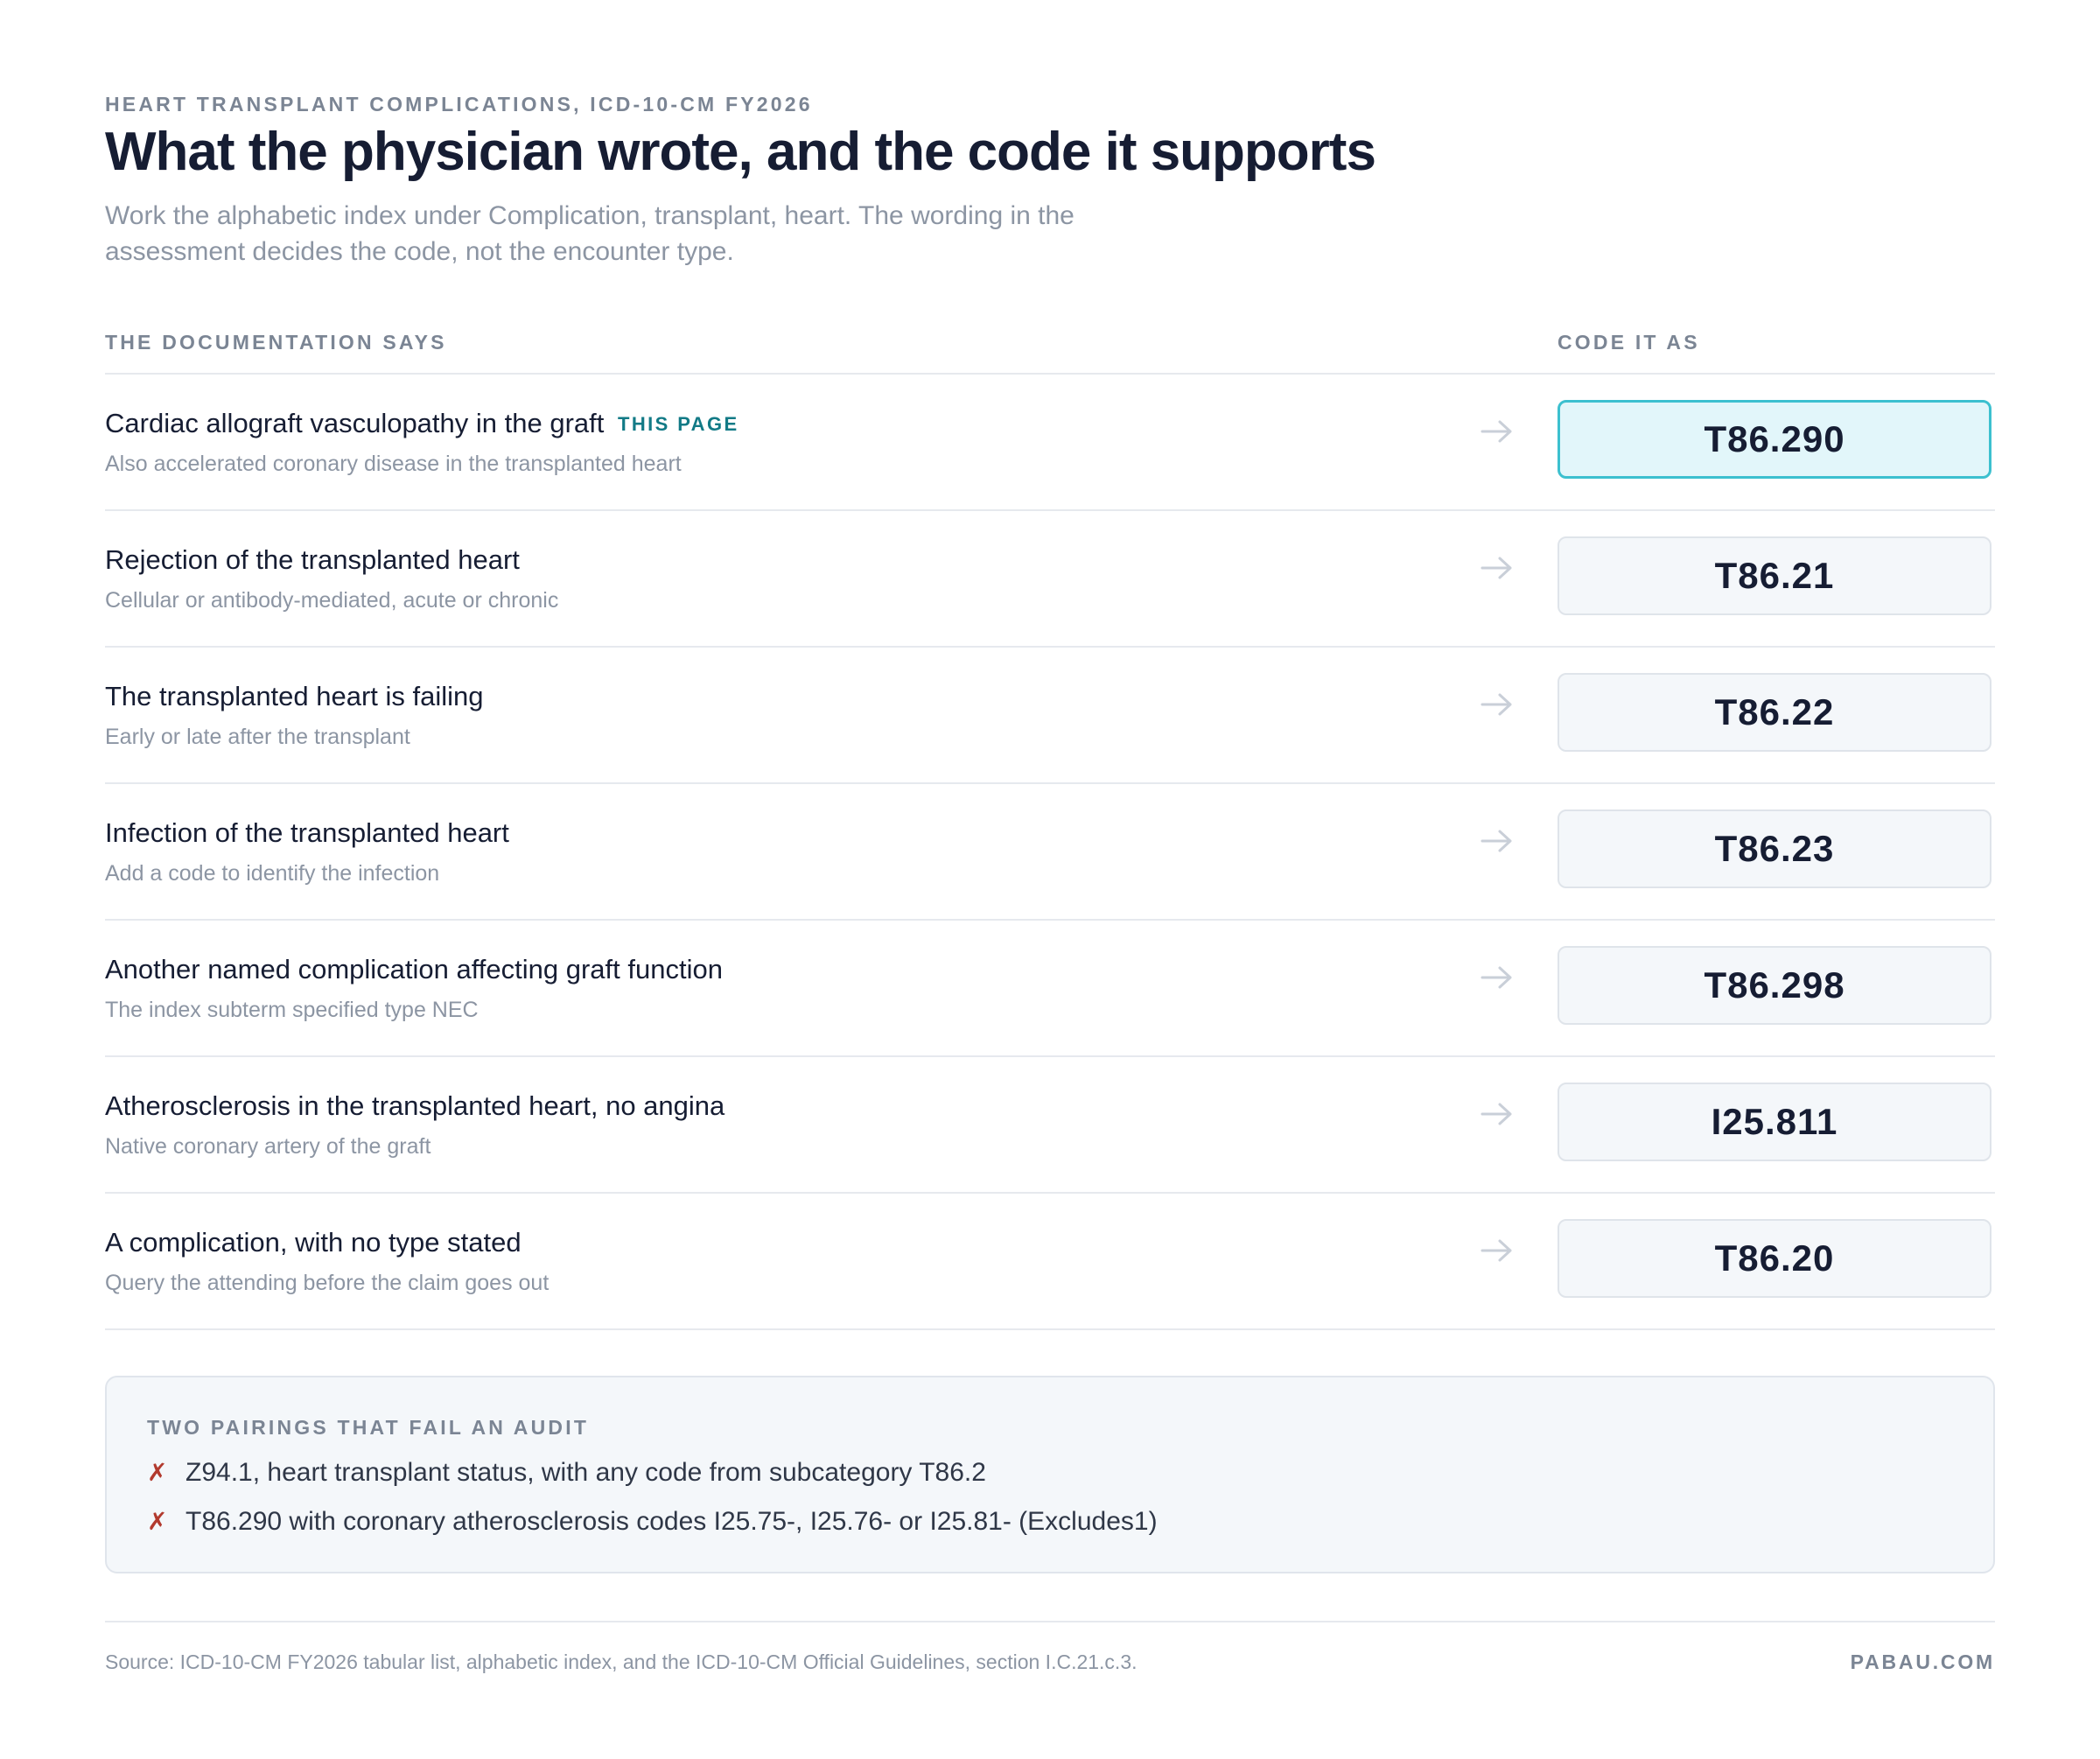 The height and width of the screenshot is (1759, 2100). I want to click on column-header-code: CODE IT AS, so click(1629, 342).